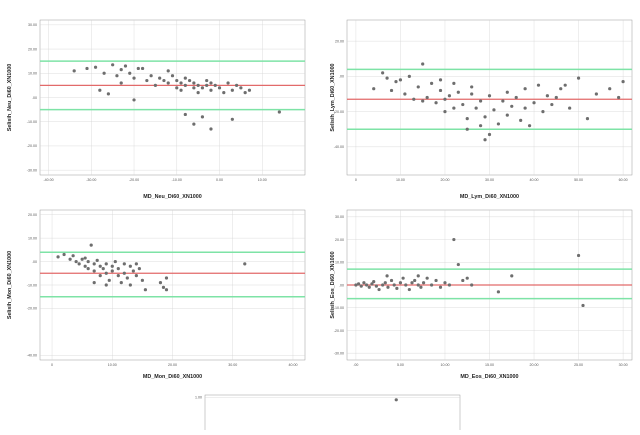 The height and width of the screenshot is (435, 640). What do you see at coordinates (32, 215) in the screenshot?
I see `y-tick-label: 20.00` at bounding box center [32, 215].